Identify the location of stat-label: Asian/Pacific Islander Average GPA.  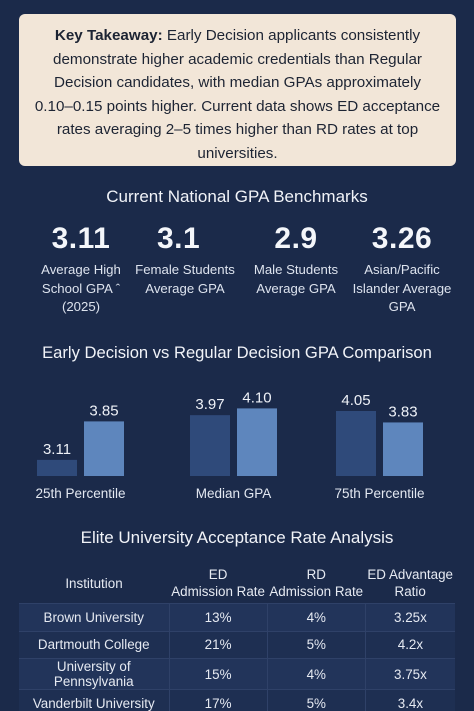
(402, 288).